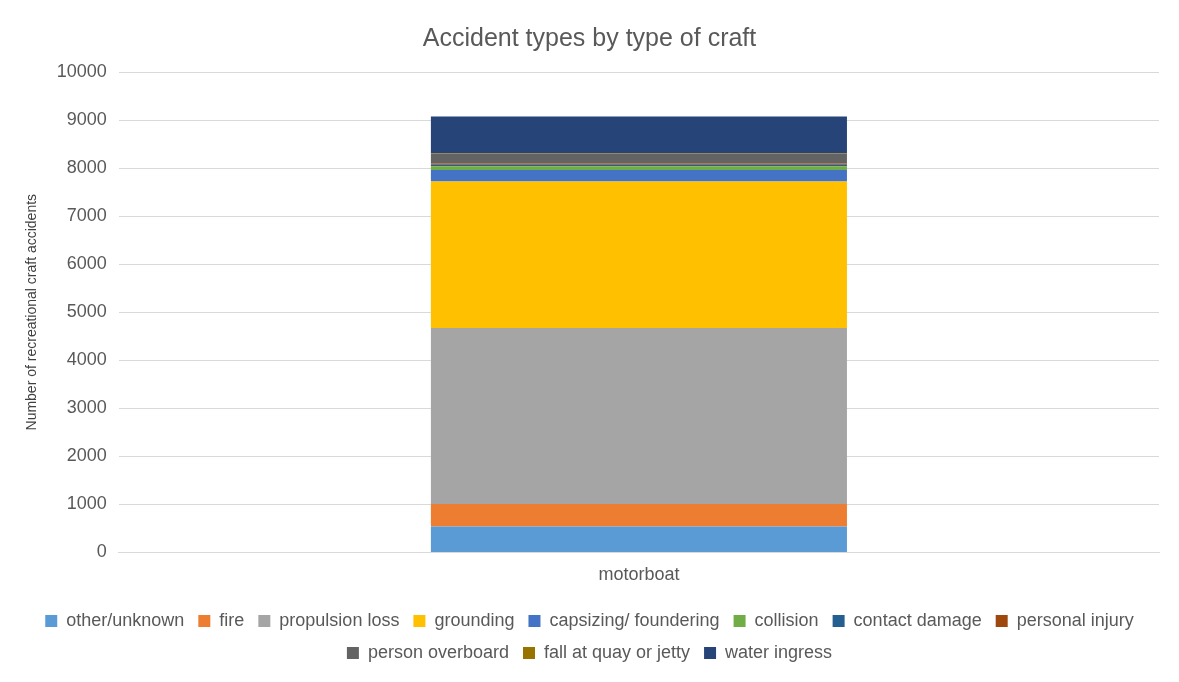 The height and width of the screenshot is (682, 1179). I want to click on chart-title: Accident types by type of craft, so click(589, 36).